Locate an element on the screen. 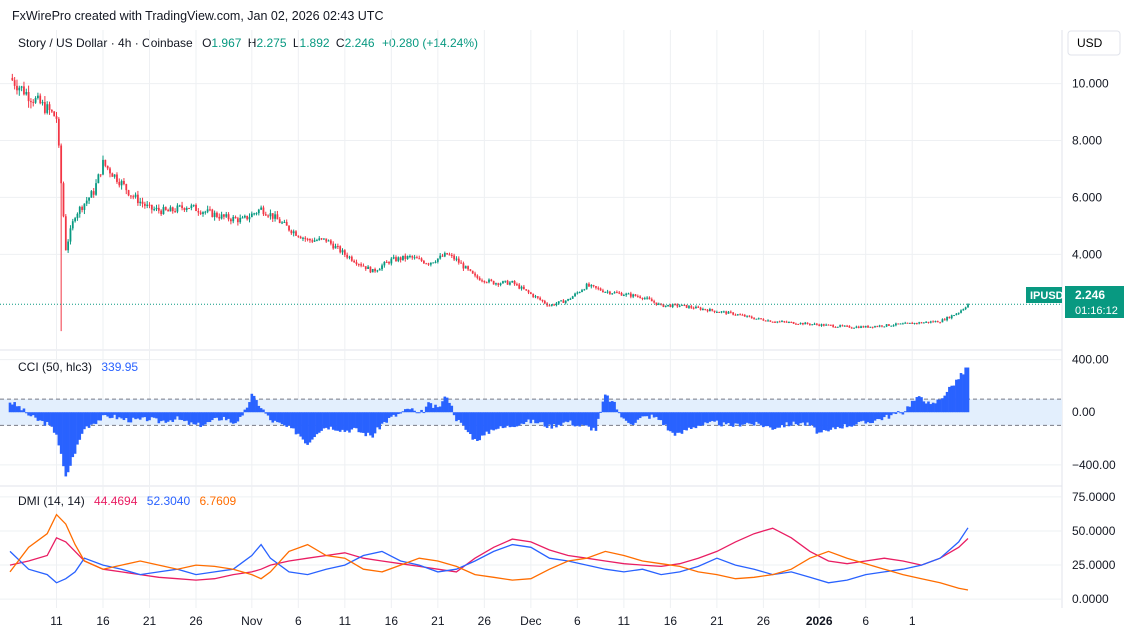 Image resolution: width=1124 pixels, height=641 pixels. cci-legend: CCI (50, hlc3) 339.95 is located at coordinates (78, 367).